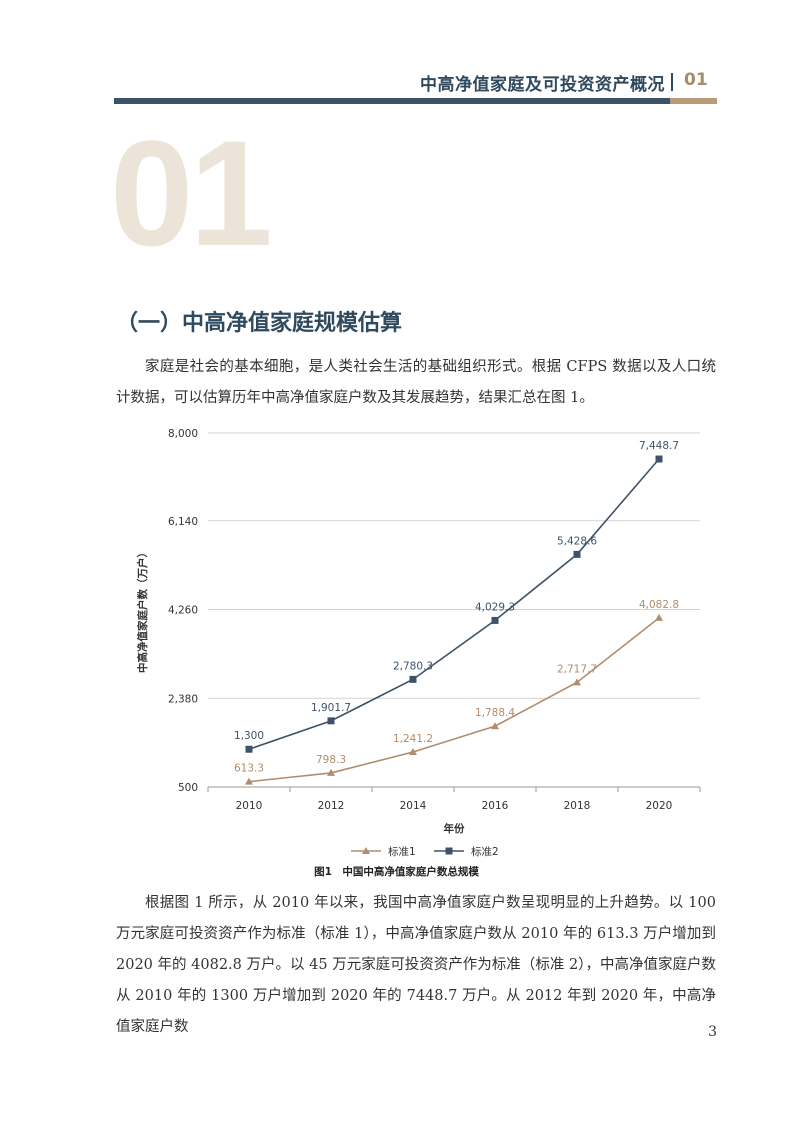 The width and height of the screenshot is (793, 1122). Describe the element at coordinates (392, 101) in the screenshot. I see `header-rule` at that location.